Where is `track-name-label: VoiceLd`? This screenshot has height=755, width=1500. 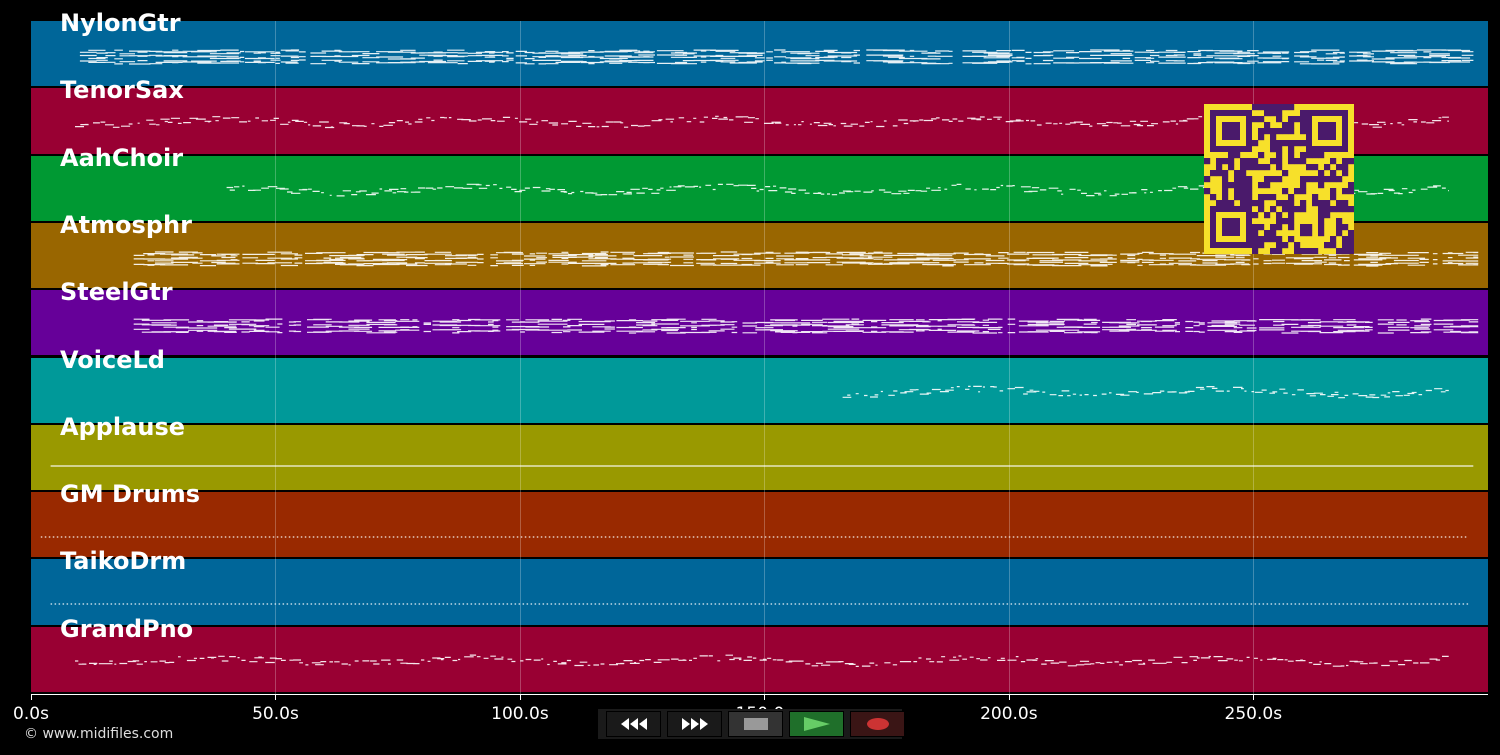 track-name-label: VoiceLd is located at coordinates (112, 359).